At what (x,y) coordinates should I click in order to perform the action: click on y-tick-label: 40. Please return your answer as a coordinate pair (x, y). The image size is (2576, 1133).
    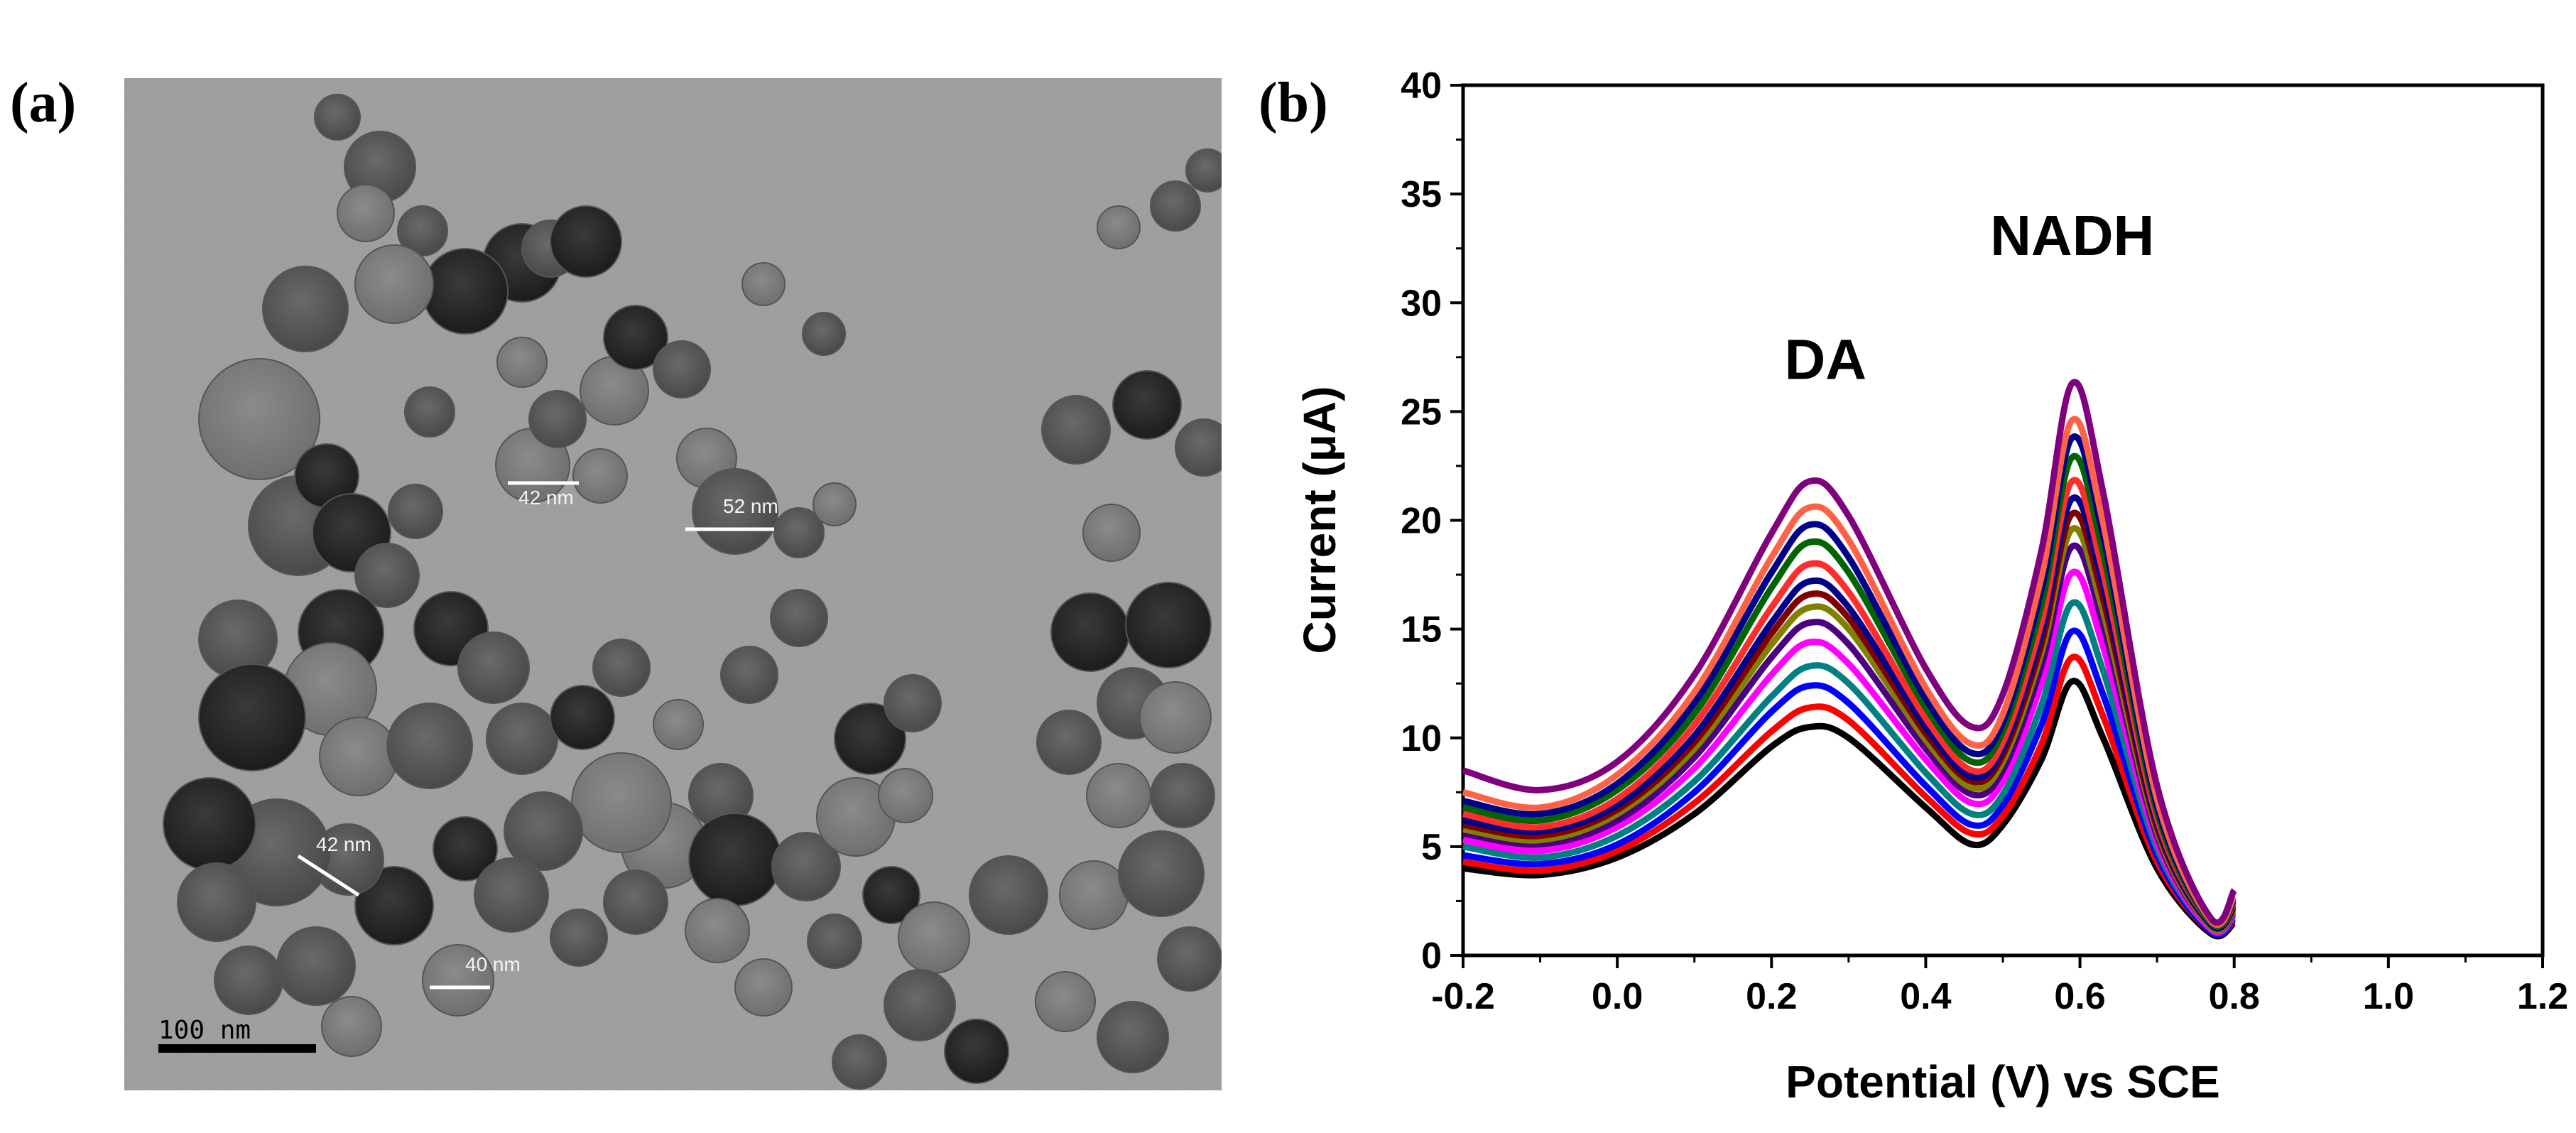
    Looking at the image, I should click on (1422, 86).